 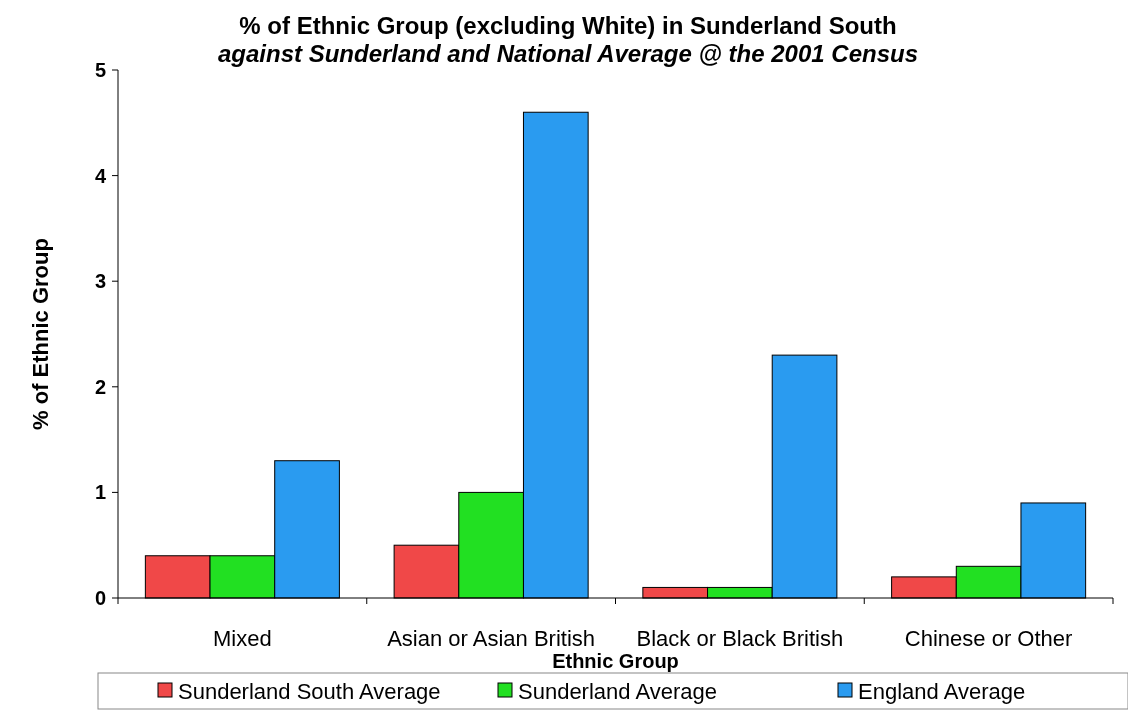 I want to click on y-tick-label: 4, so click(x=100, y=175).